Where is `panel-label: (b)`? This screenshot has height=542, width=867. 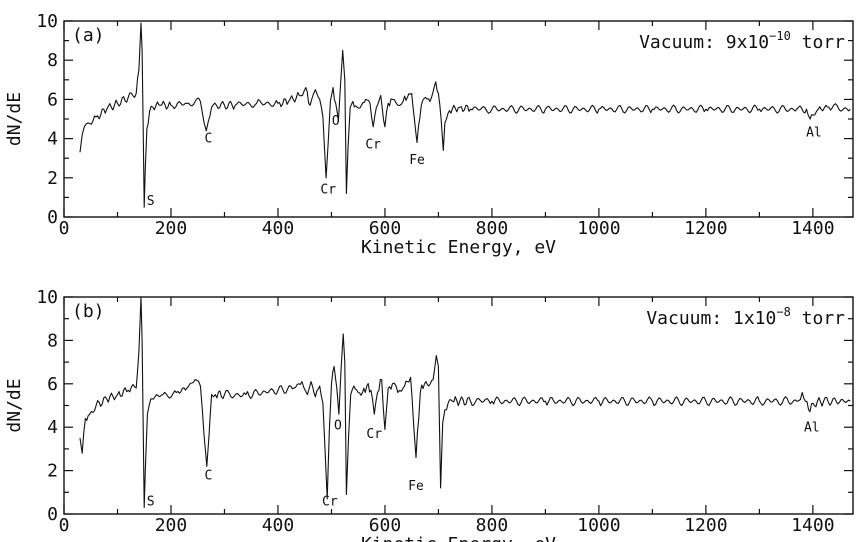 panel-label: (b) is located at coordinates (88, 311).